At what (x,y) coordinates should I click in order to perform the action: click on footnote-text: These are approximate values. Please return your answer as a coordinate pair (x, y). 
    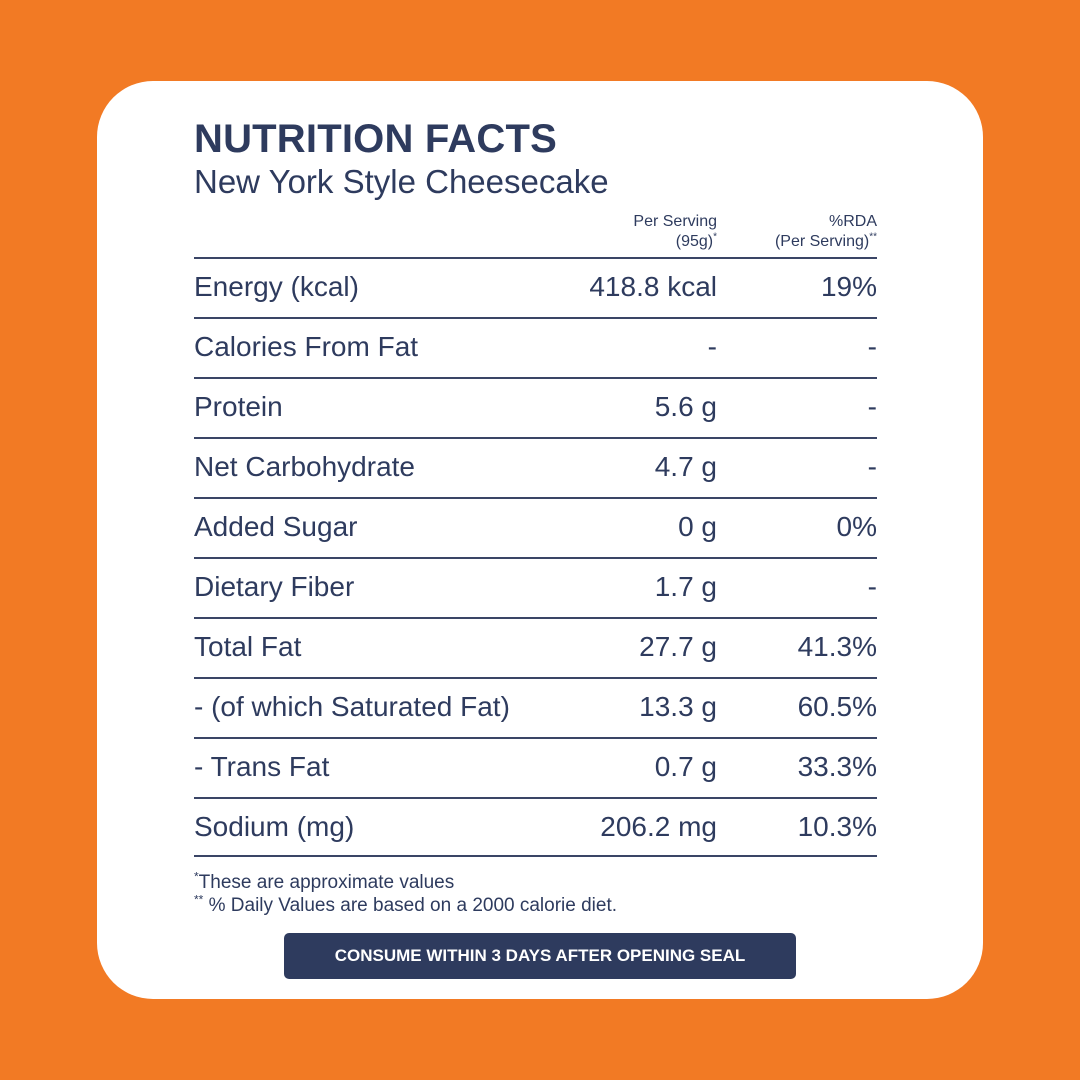
    Looking at the image, I should click on (326, 882).